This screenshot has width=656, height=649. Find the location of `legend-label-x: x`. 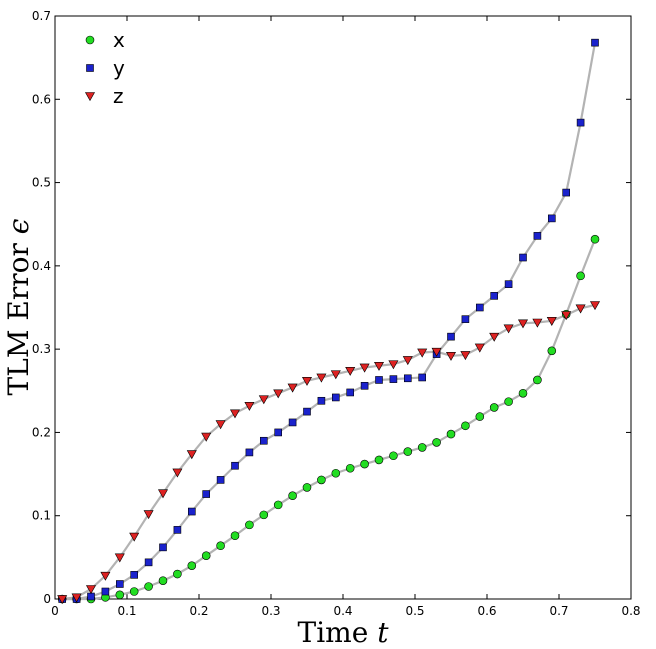

legend-label-x: x is located at coordinates (119, 40).